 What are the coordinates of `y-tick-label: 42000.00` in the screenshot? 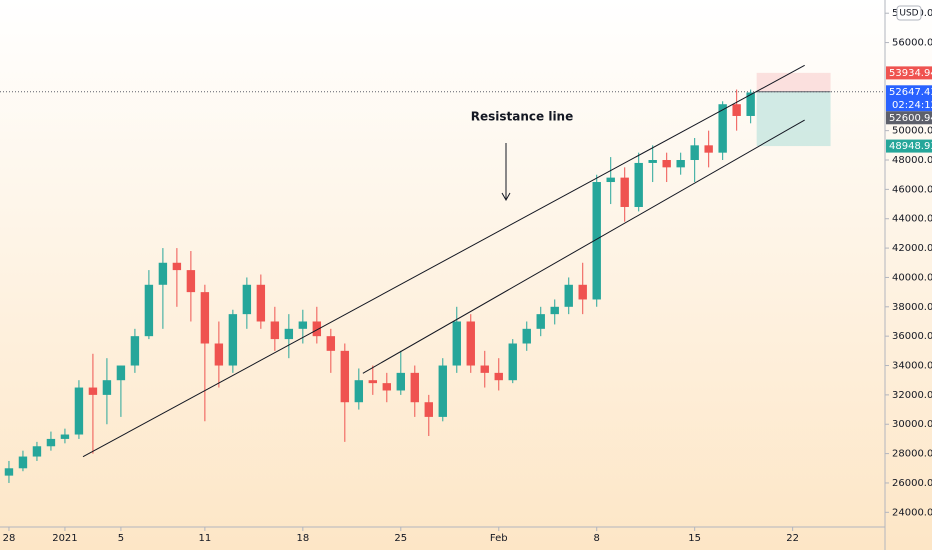 It's located at (912, 248).